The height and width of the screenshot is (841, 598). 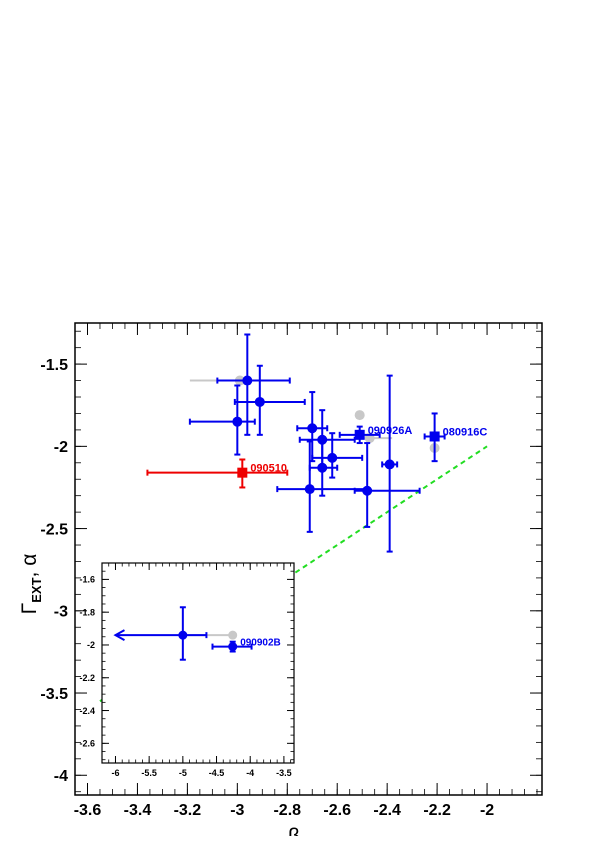 I want to click on y-tick-label: -1.5, so click(x=54, y=365).